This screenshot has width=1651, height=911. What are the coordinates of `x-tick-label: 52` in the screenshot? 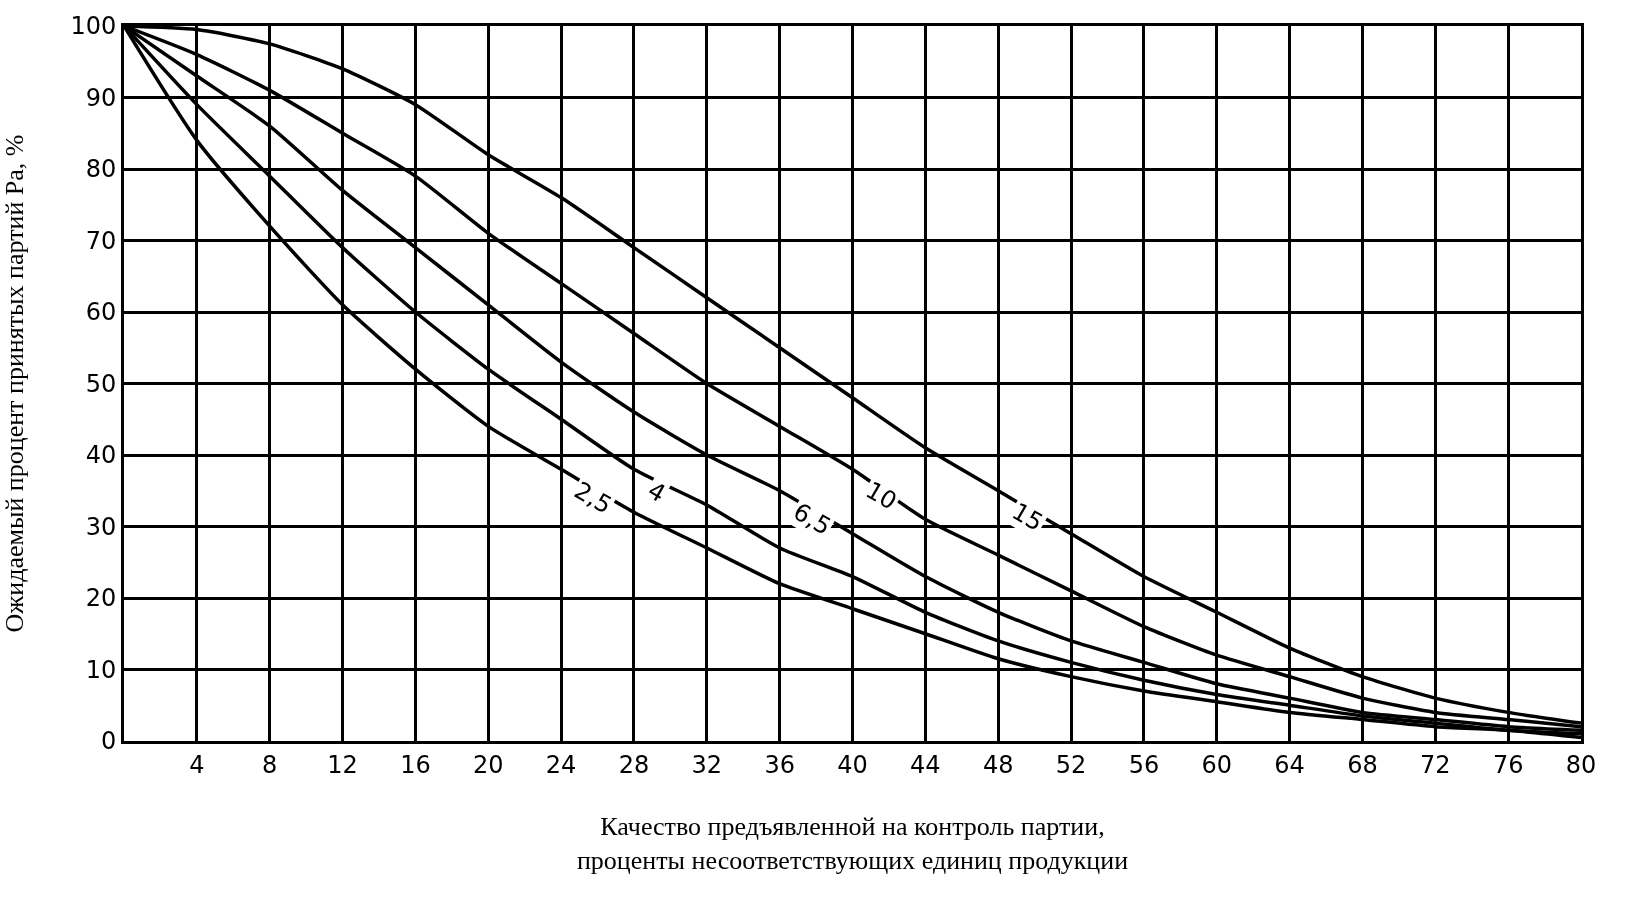 It's located at (1071, 764).